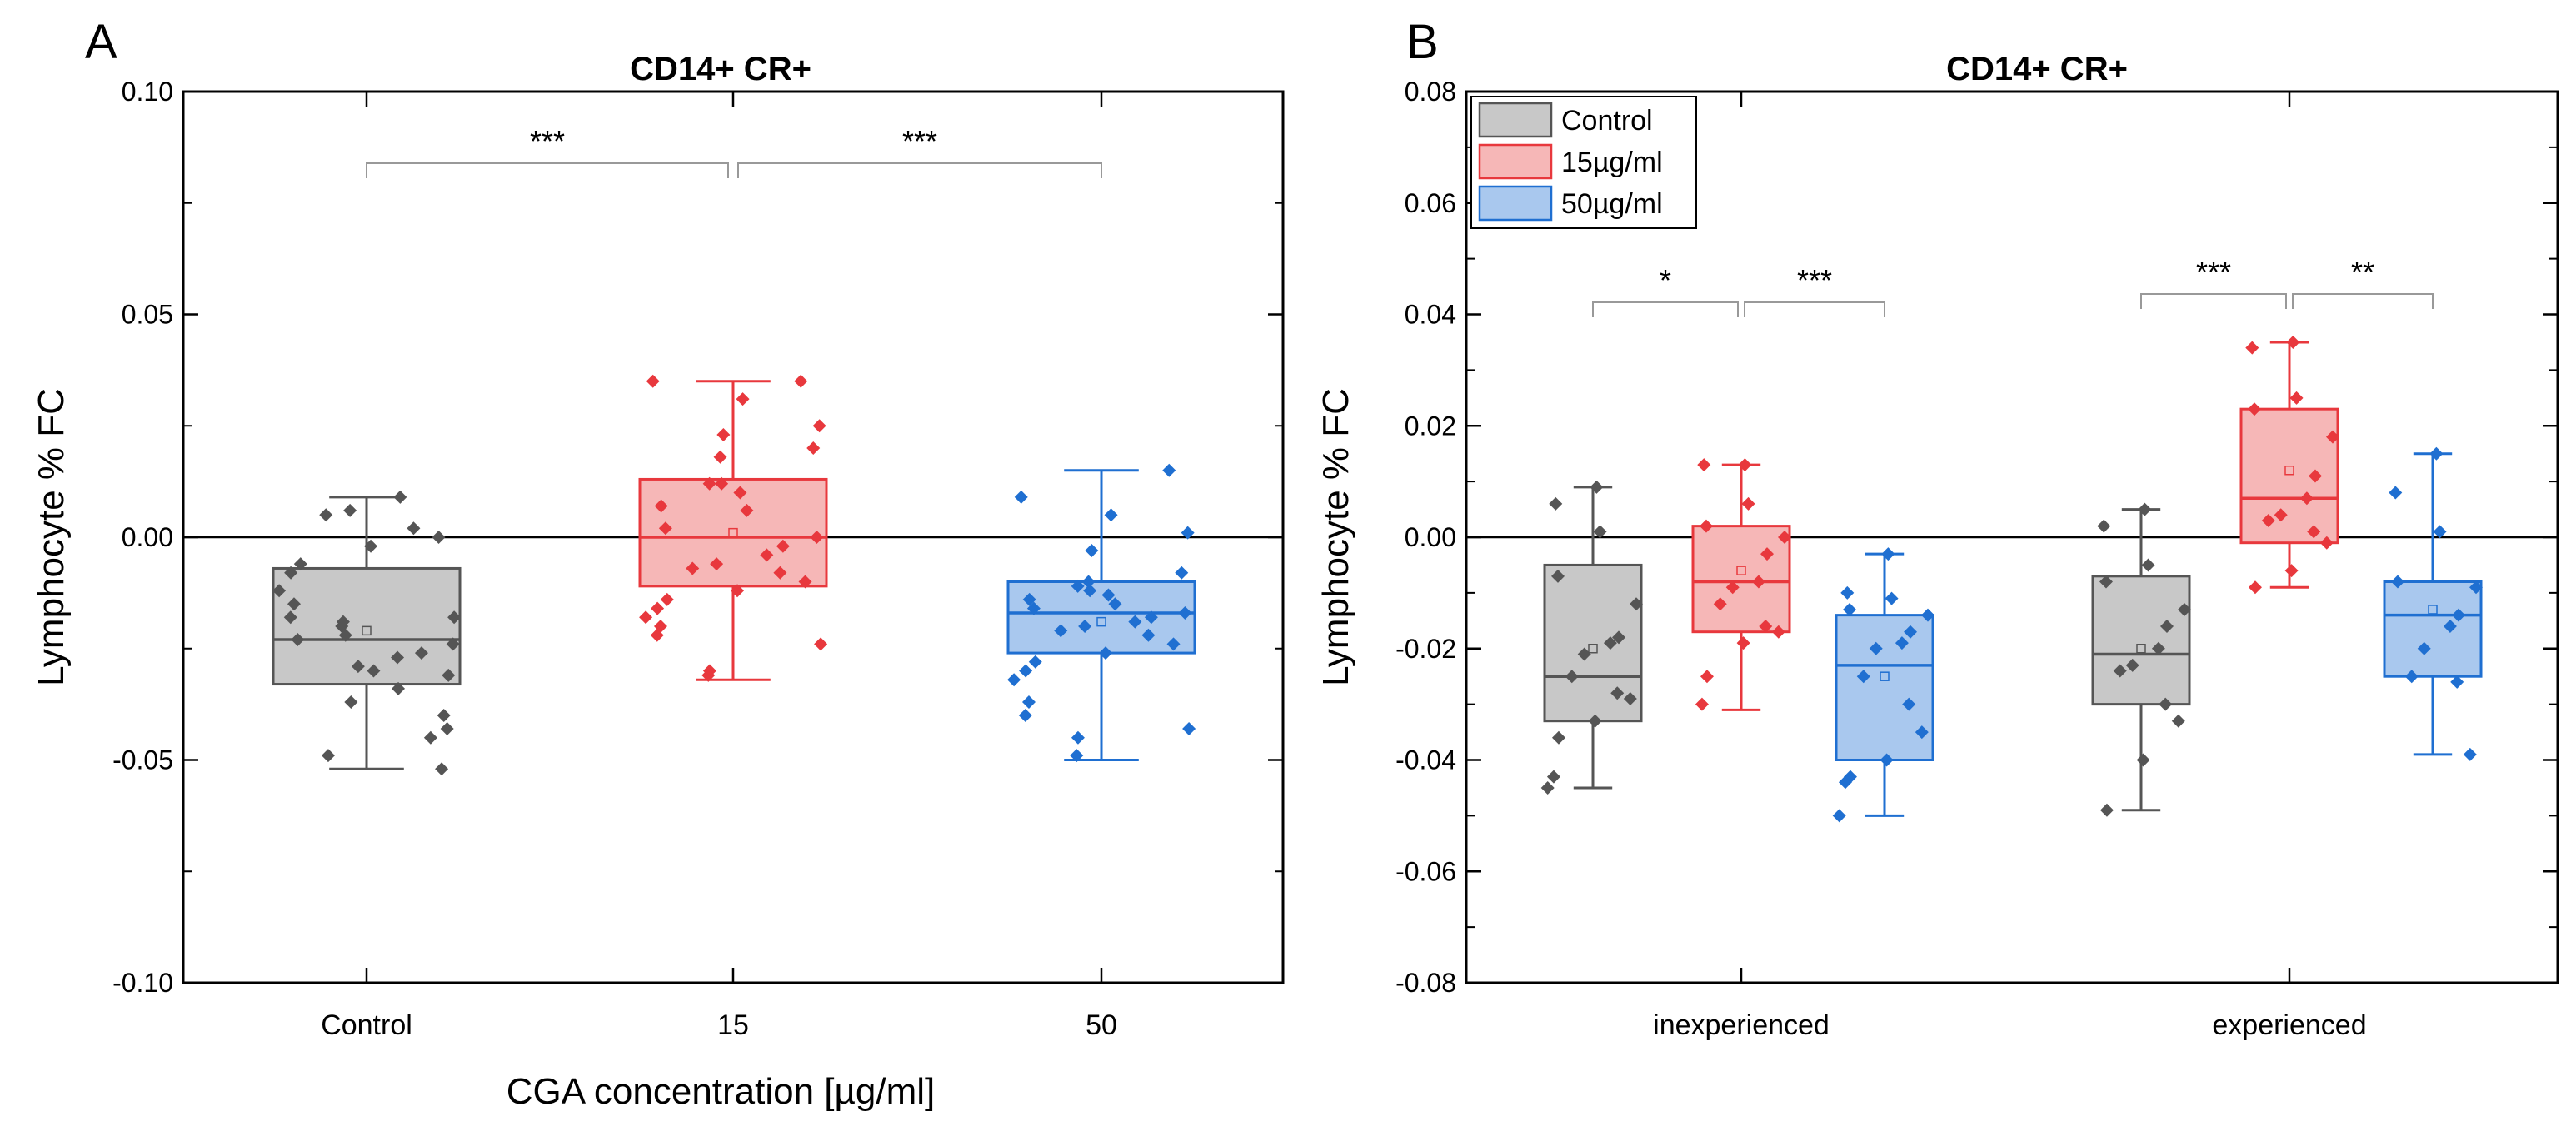  Describe the element at coordinates (142, 983) in the screenshot. I see `panel-a-ytick-label: -0.10` at that location.